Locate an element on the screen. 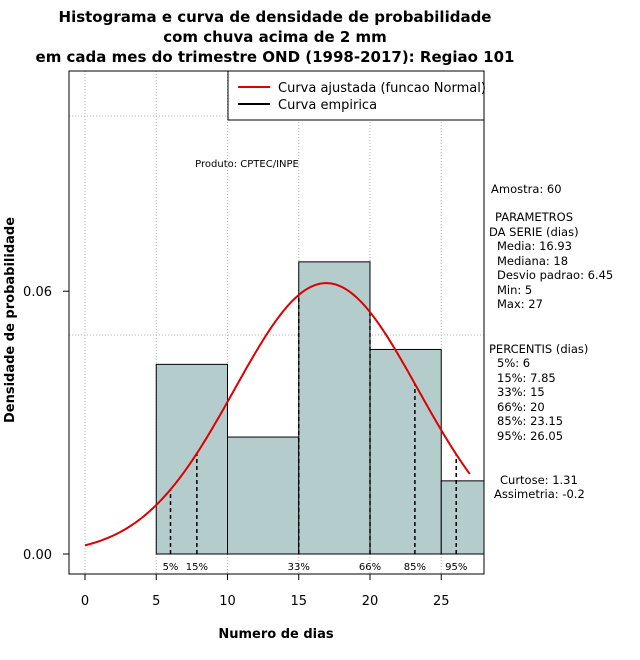  percentil-66: 66%: 20 is located at coordinates (521, 407).